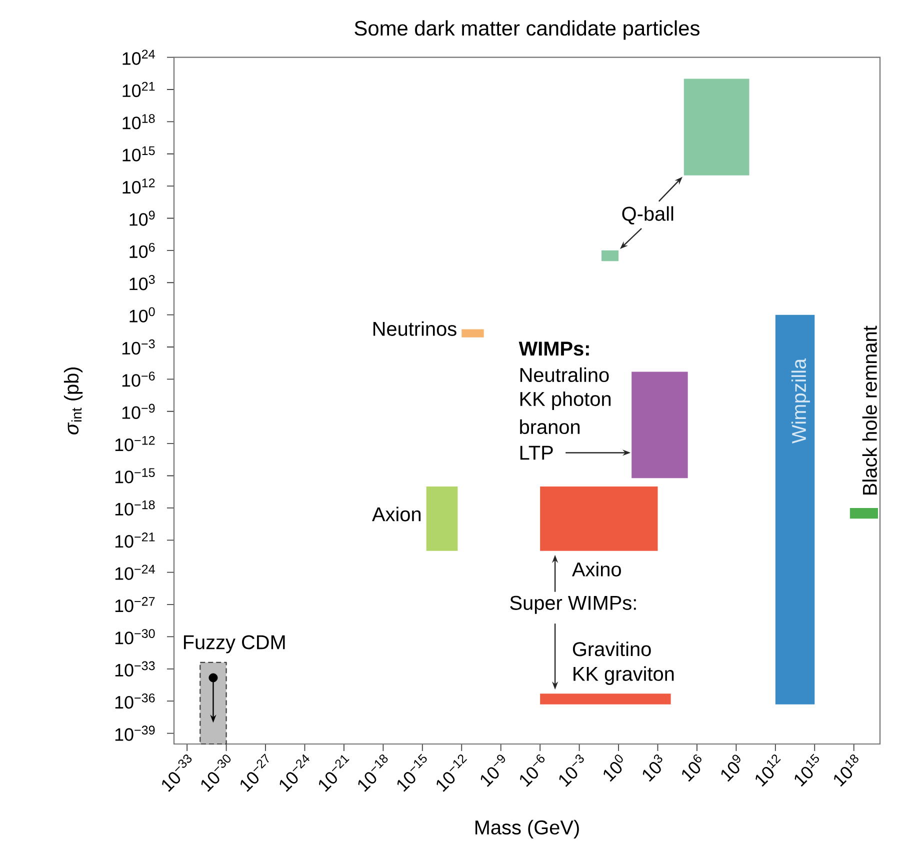 The width and height of the screenshot is (897, 855). What do you see at coordinates (571, 770) in the screenshot?
I see `x-tick-label: 10$^{−3}$` at bounding box center [571, 770].